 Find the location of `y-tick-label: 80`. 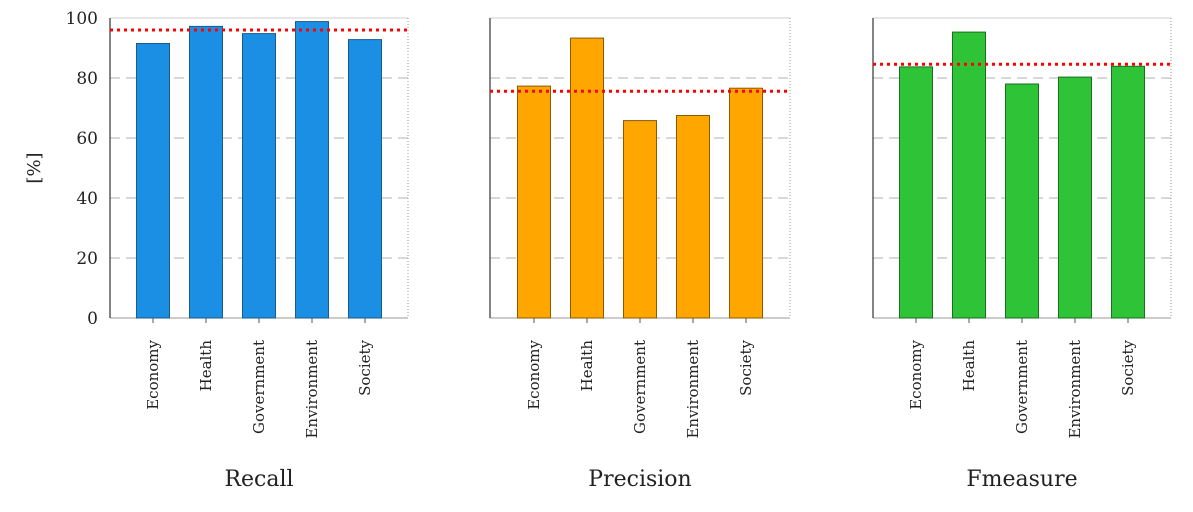

y-tick-label: 80 is located at coordinates (87, 79).